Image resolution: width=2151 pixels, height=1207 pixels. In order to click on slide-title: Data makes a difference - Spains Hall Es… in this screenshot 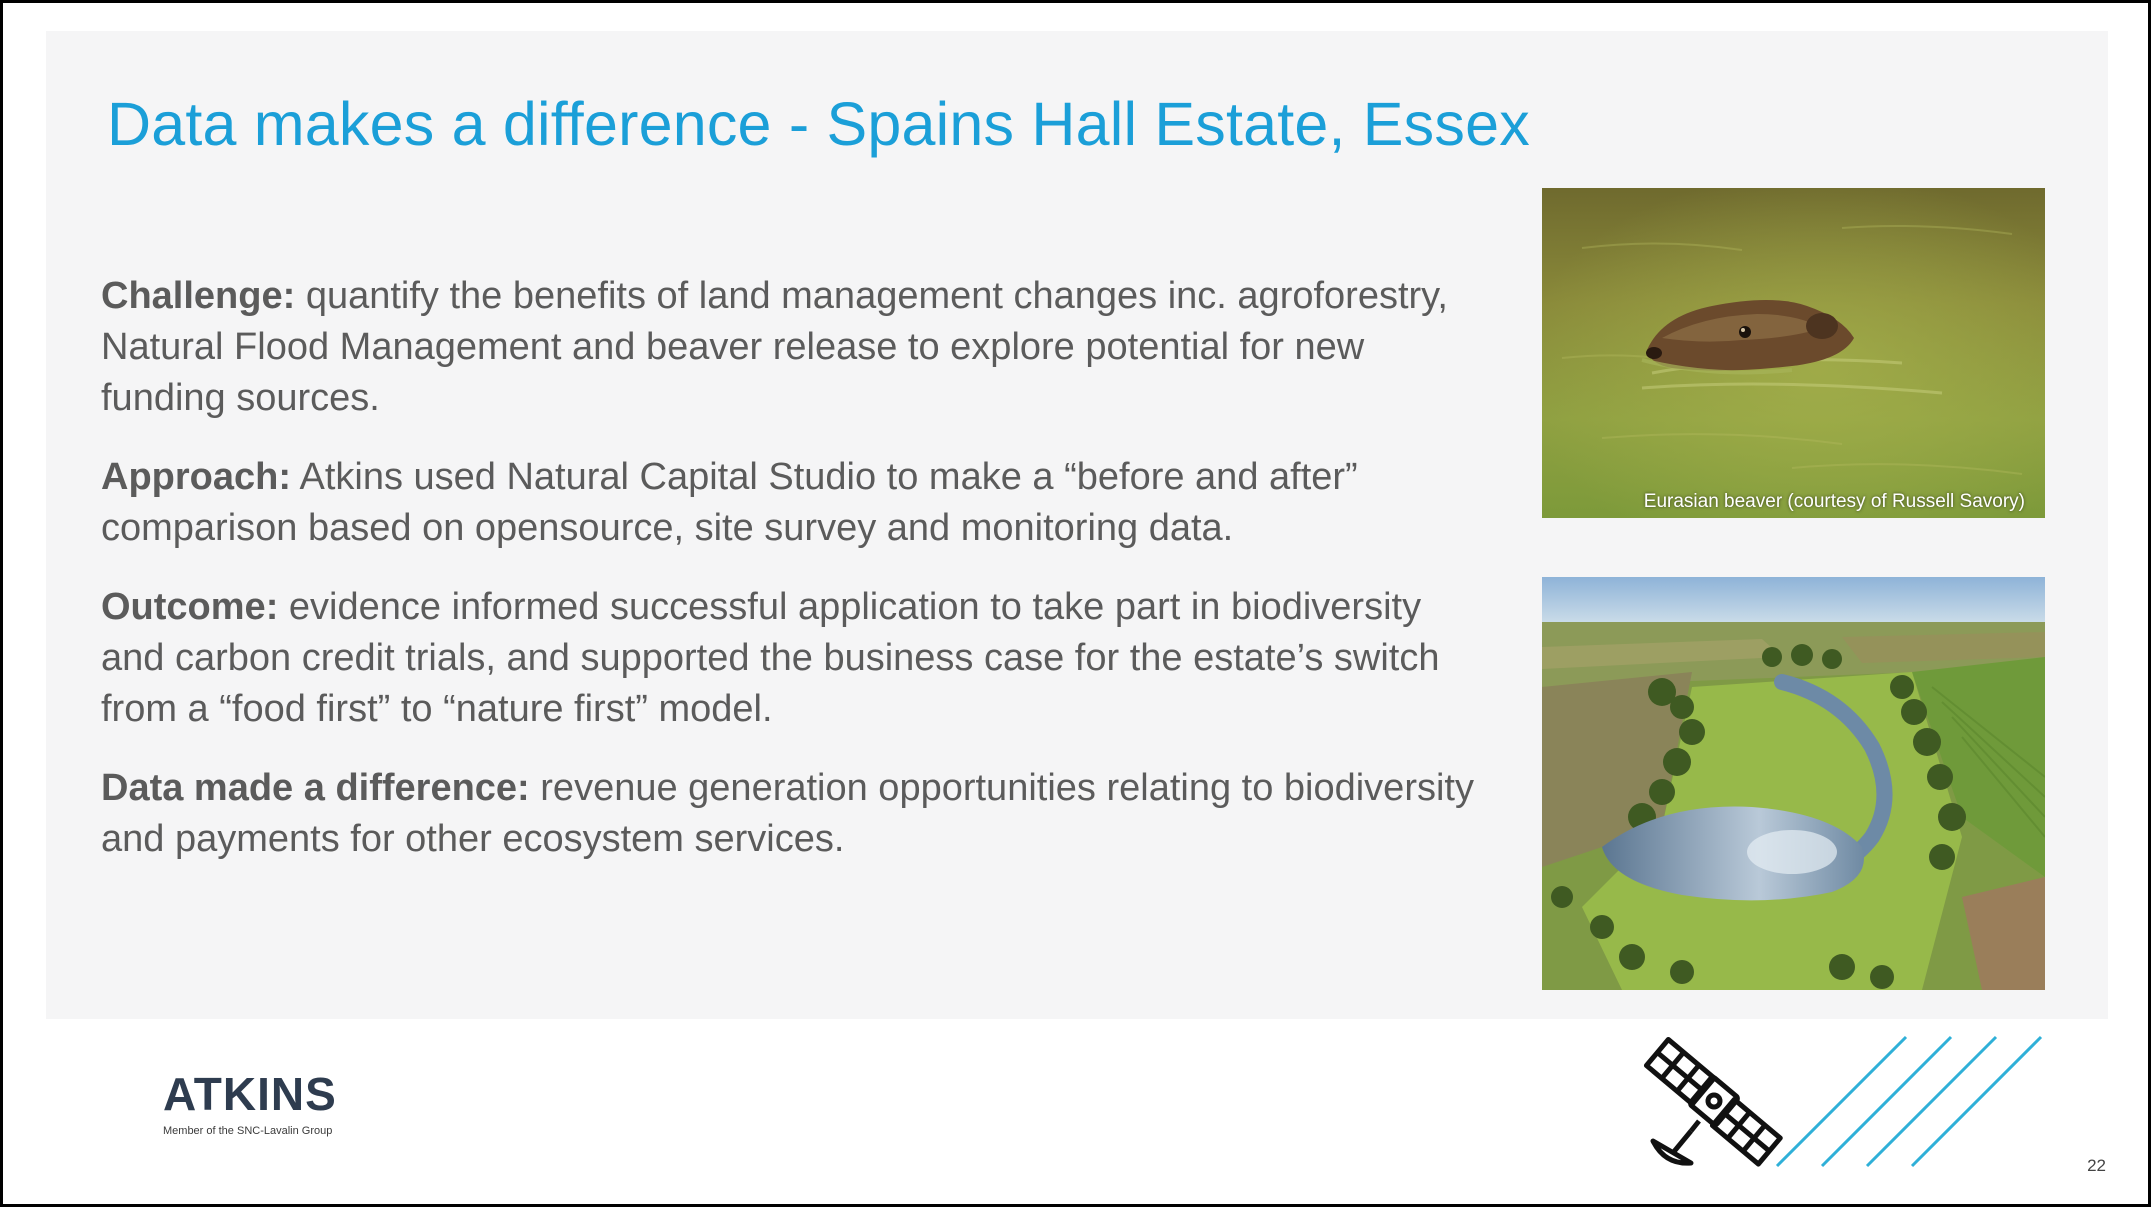, I will do `click(818, 124)`.